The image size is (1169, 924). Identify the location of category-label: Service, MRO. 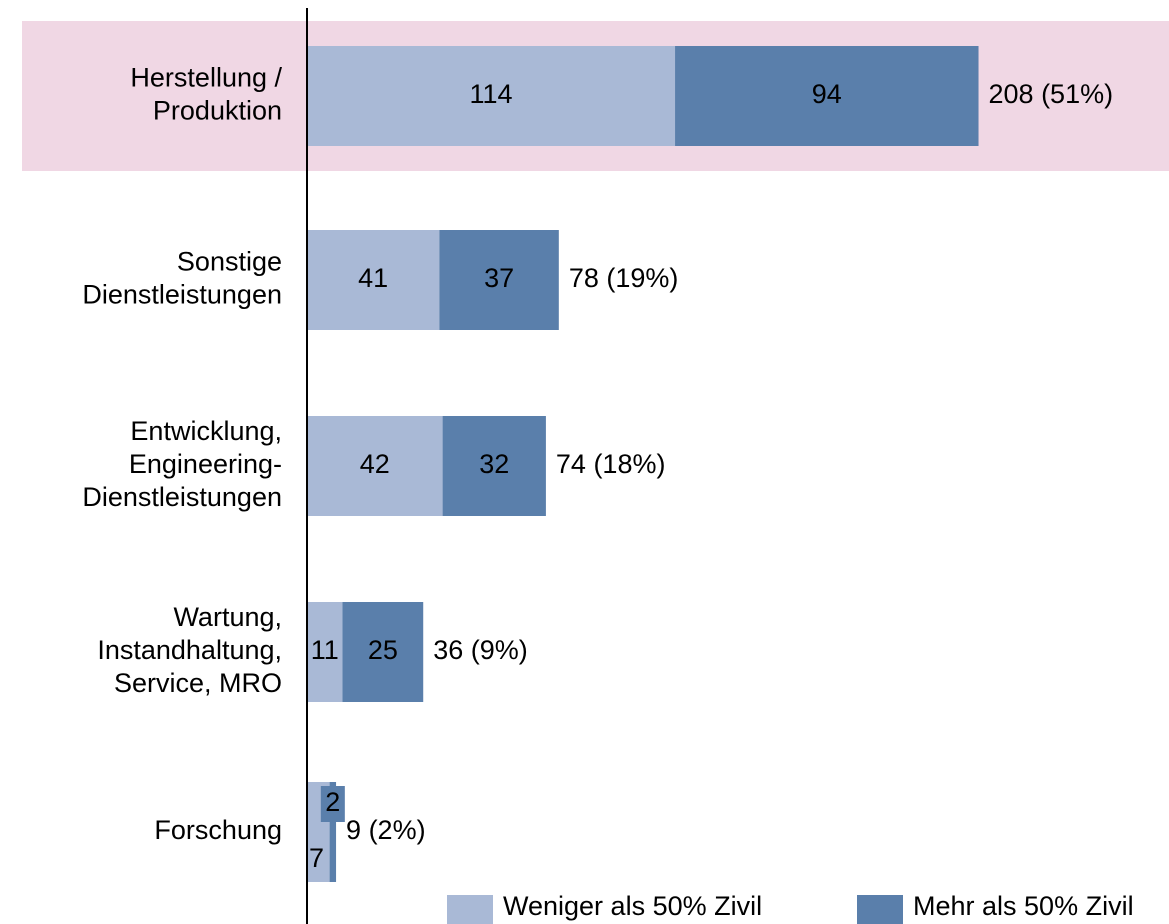
(198, 683).